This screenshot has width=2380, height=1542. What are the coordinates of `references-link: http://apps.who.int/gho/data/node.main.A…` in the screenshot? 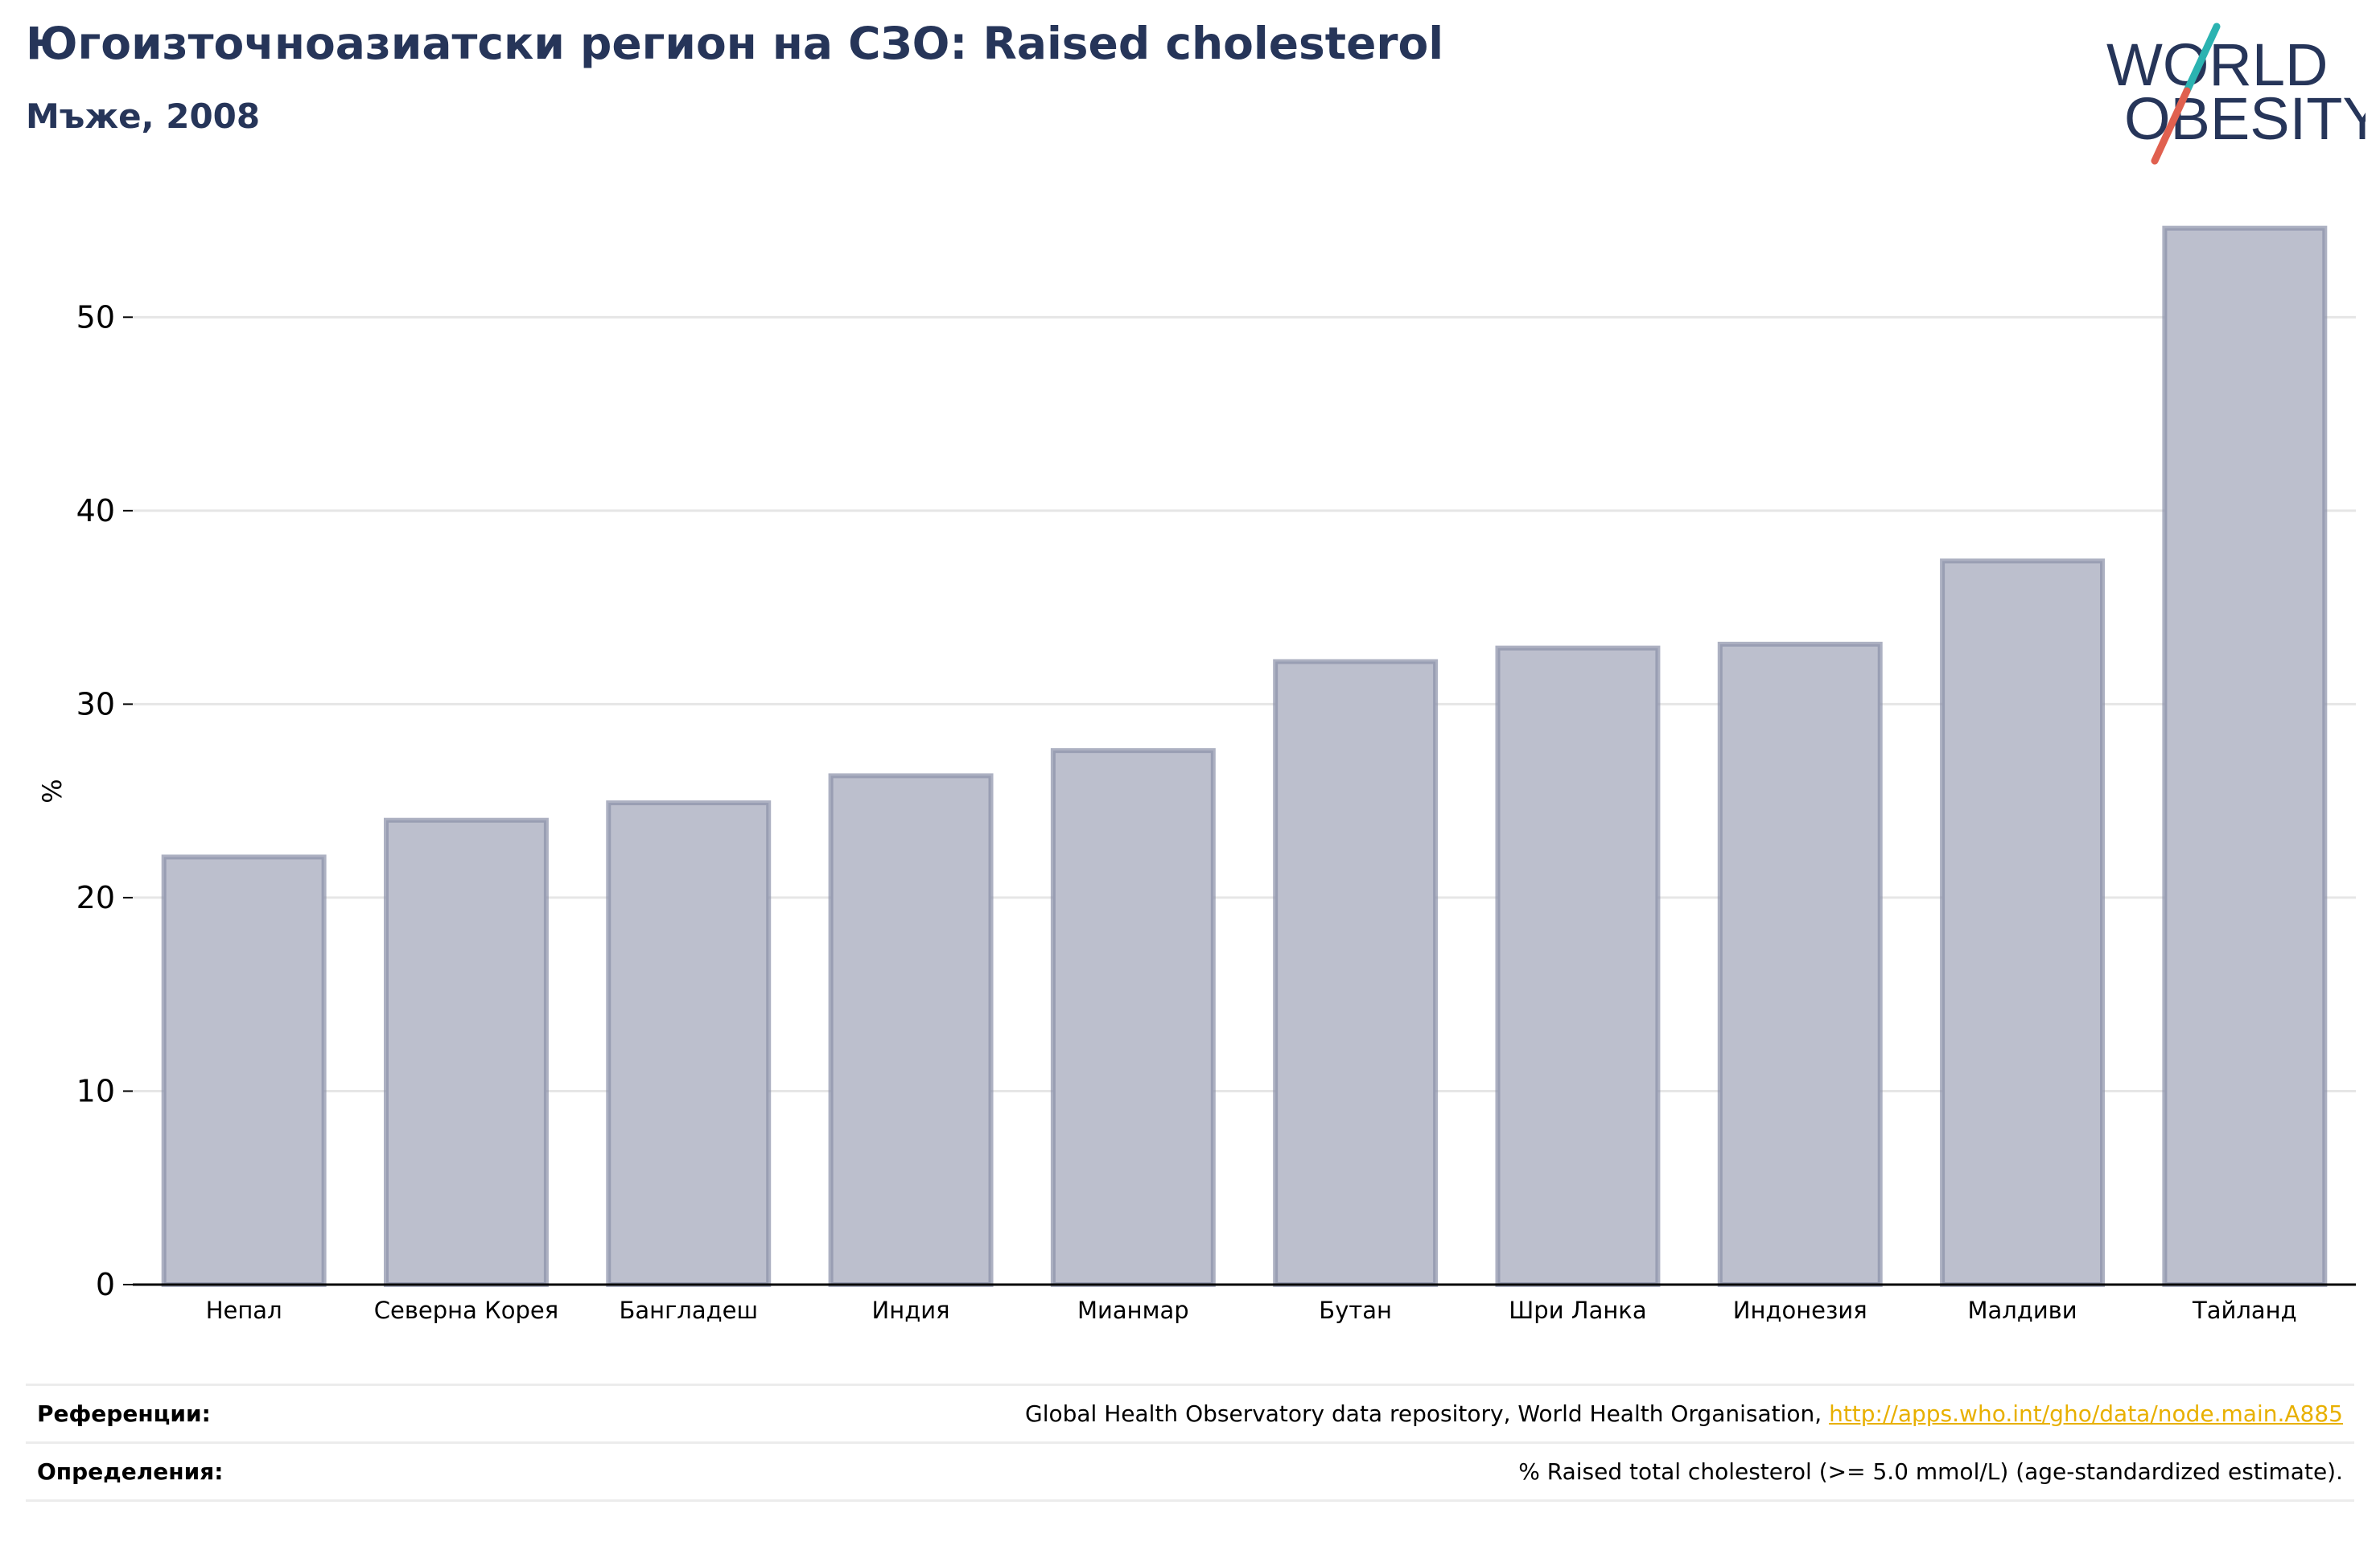 It's located at (2086, 1413).